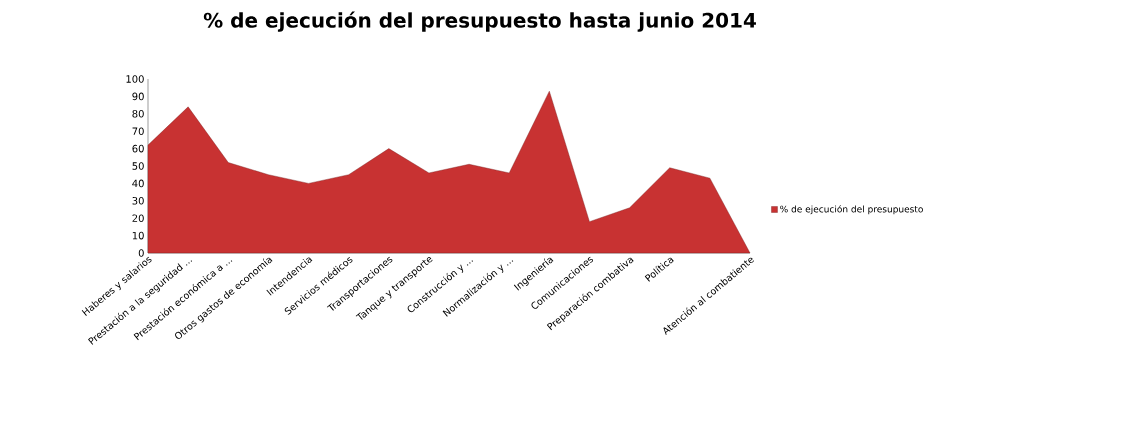  What do you see at coordinates (851, 210) in the screenshot?
I see `legend-label: % de ejecución del presupuesto` at bounding box center [851, 210].